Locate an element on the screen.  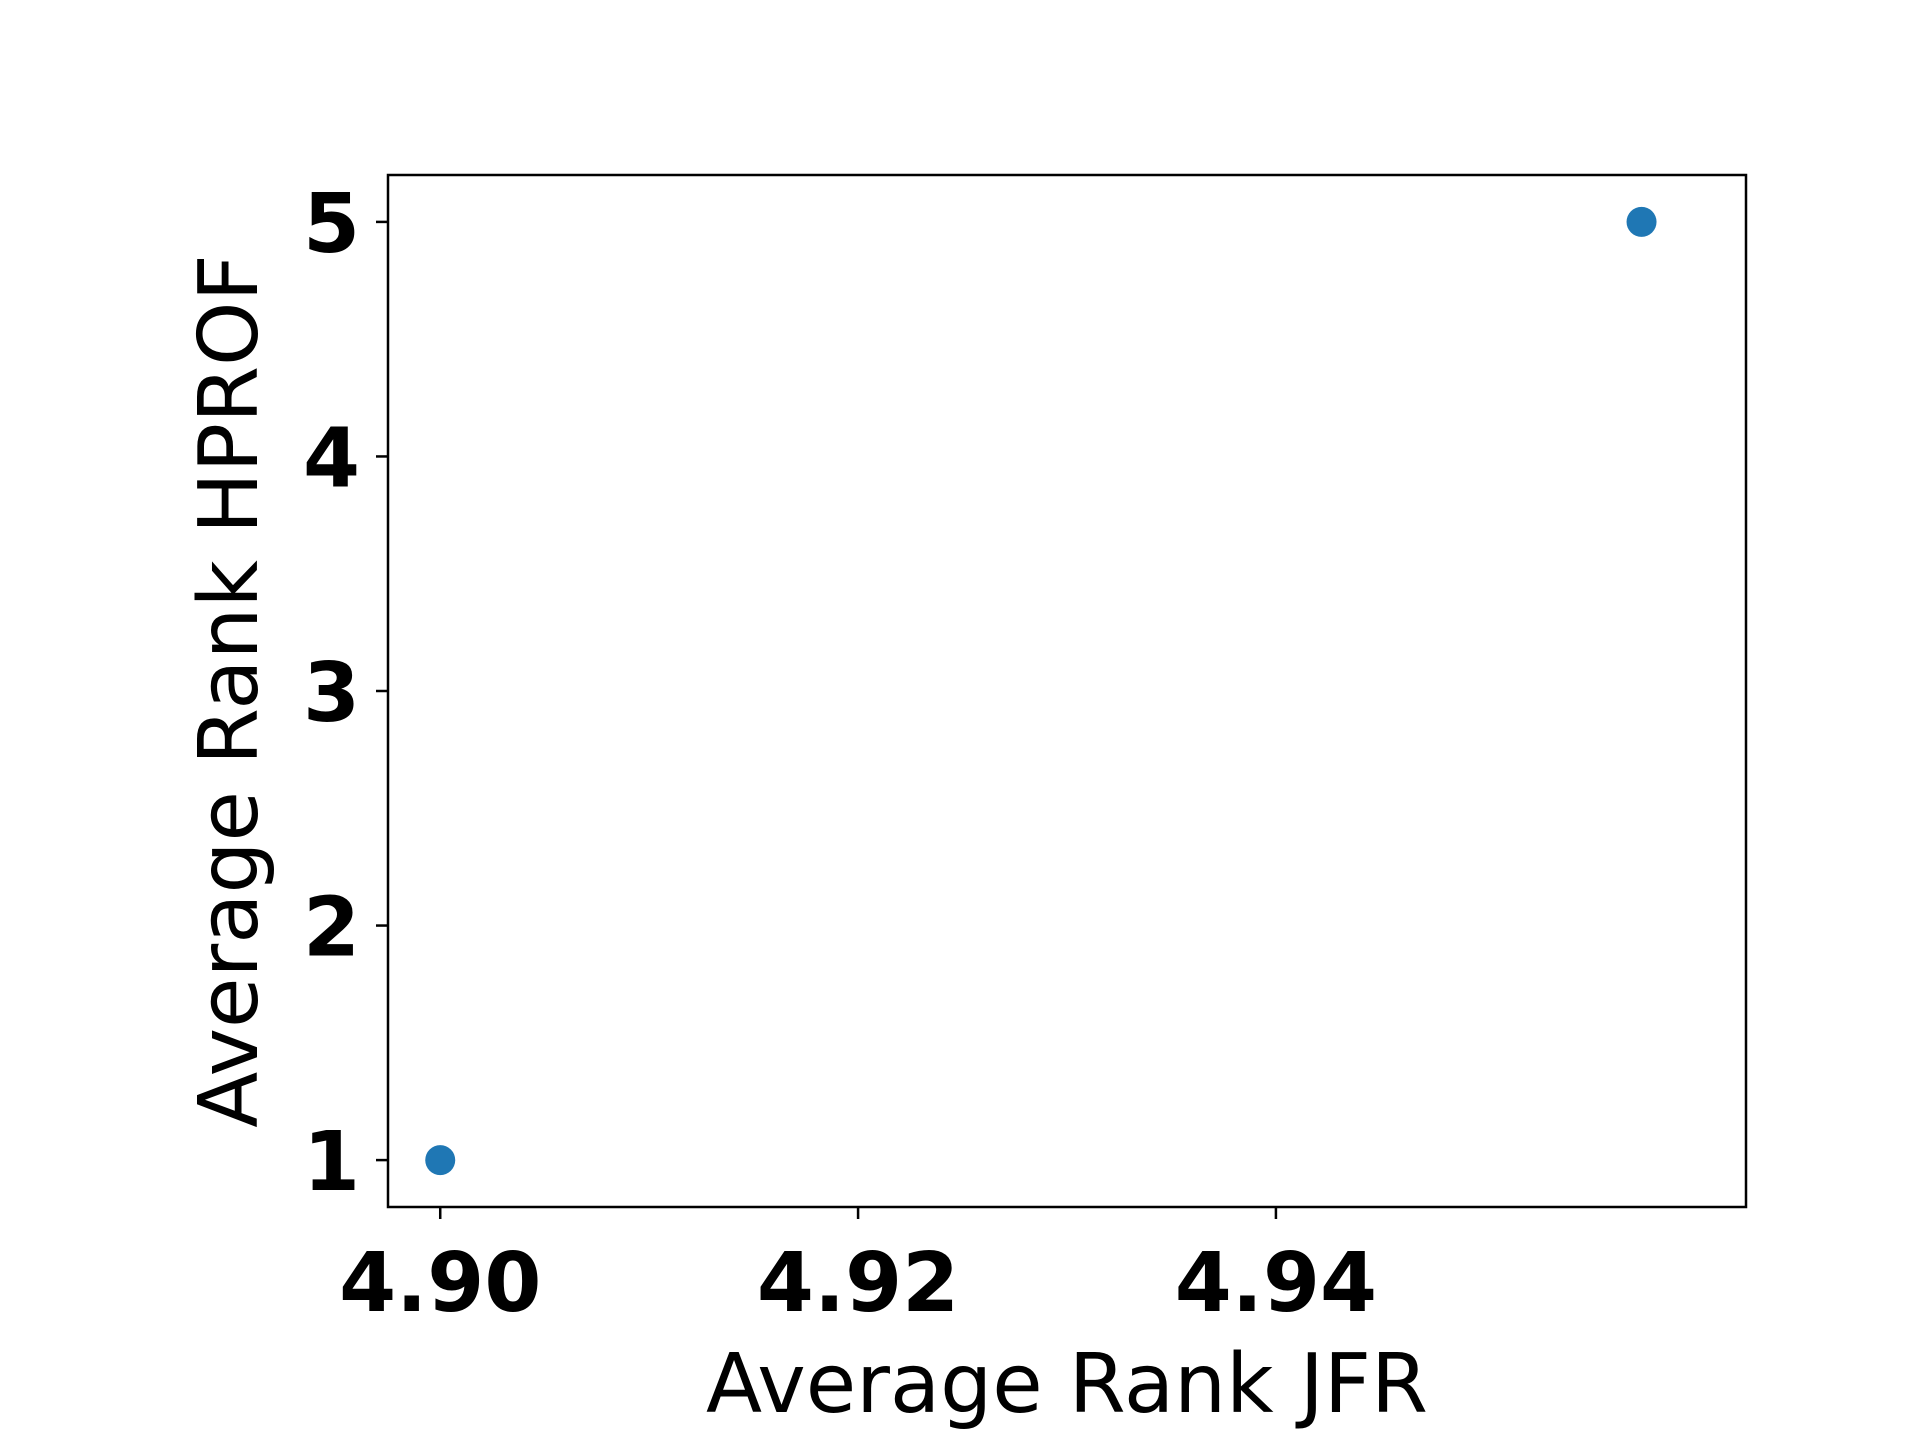
y-tick-label: 4 is located at coordinates (331, 458).